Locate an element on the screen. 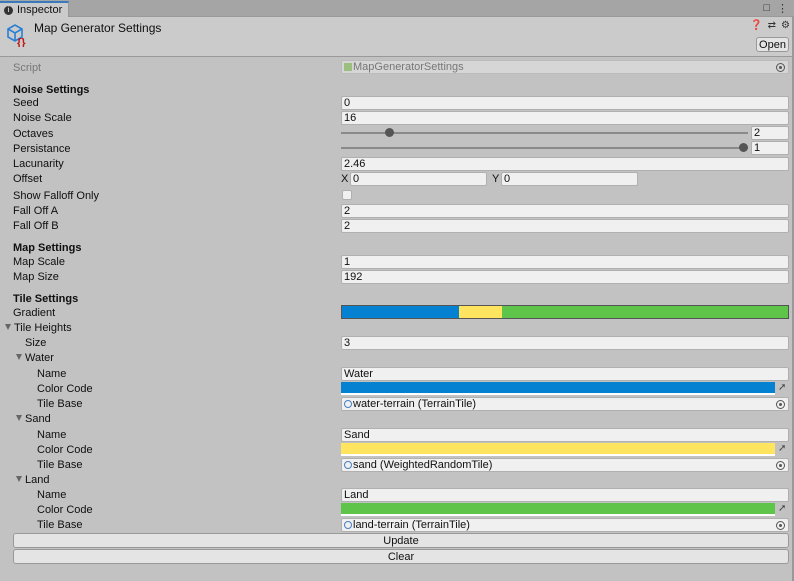 The height and width of the screenshot is (581, 794). fall-off-a-input: 2 is located at coordinates (565, 211).